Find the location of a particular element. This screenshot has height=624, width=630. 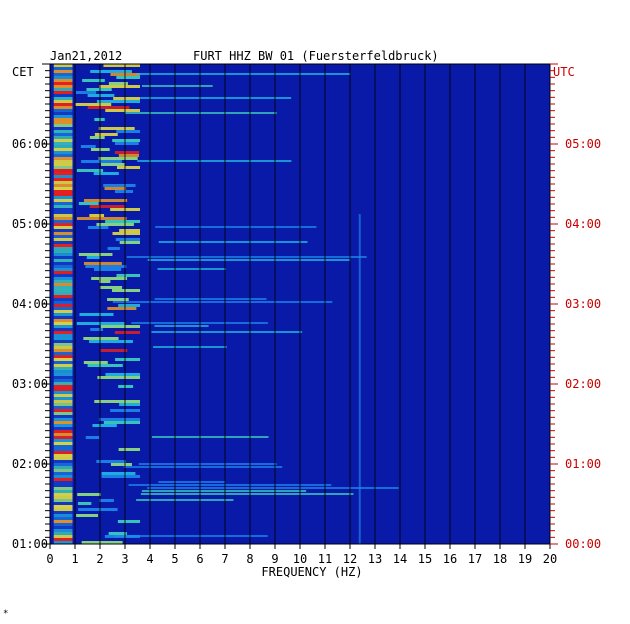

y-tick-label-left: 01:00 is located at coordinates (30, 544).